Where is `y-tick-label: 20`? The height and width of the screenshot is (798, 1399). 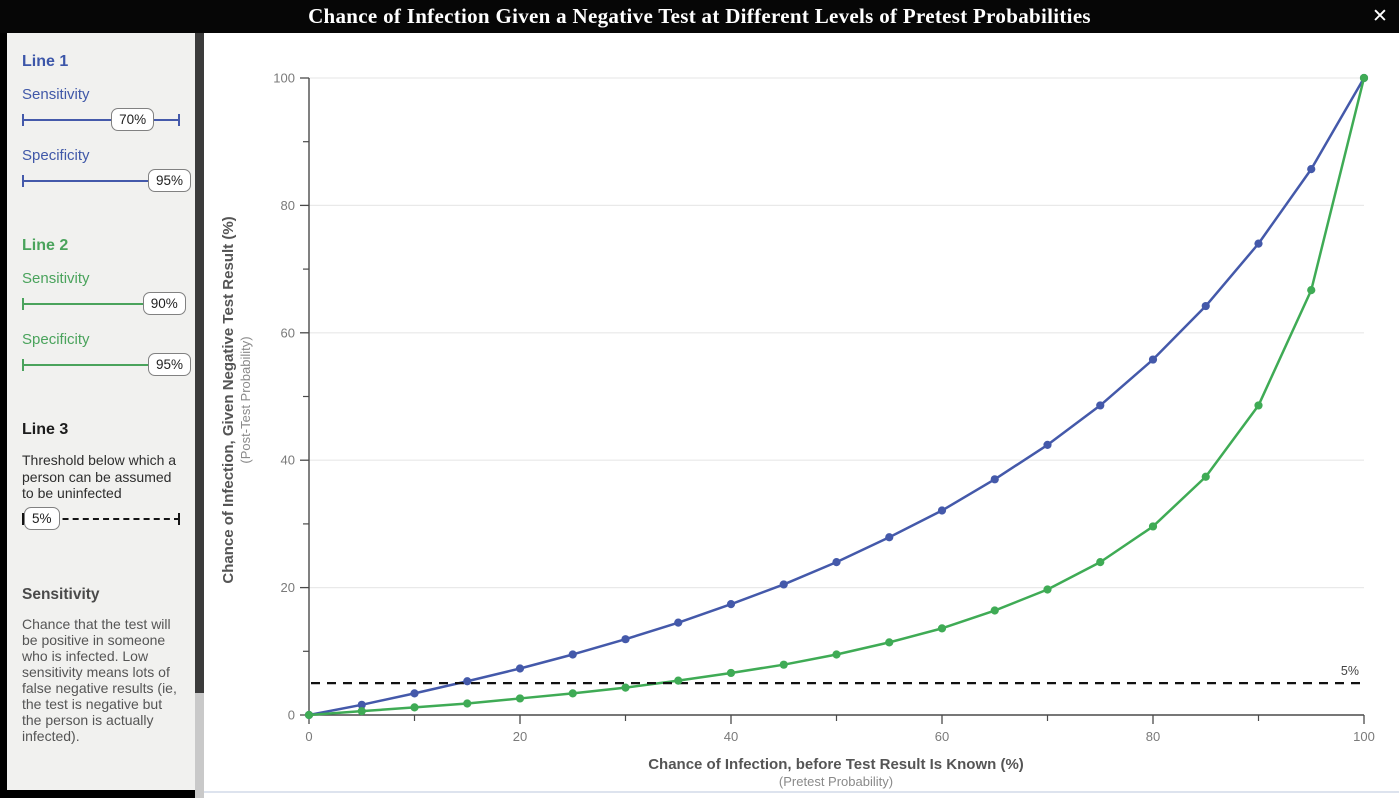 y-tick-label: 20 is located at coordinates (288, 587).